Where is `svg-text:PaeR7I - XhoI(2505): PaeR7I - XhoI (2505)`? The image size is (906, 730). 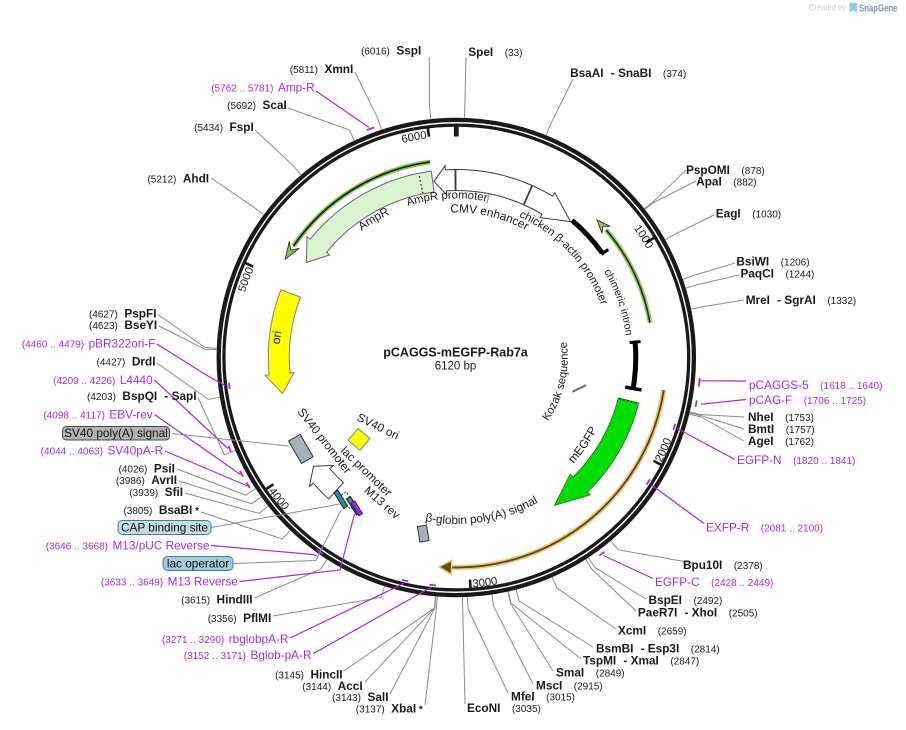
svg-text:PaeR7I - XhoI(2505): PaeR7I - XhoI (2505) is located at coordinates (698, 613).